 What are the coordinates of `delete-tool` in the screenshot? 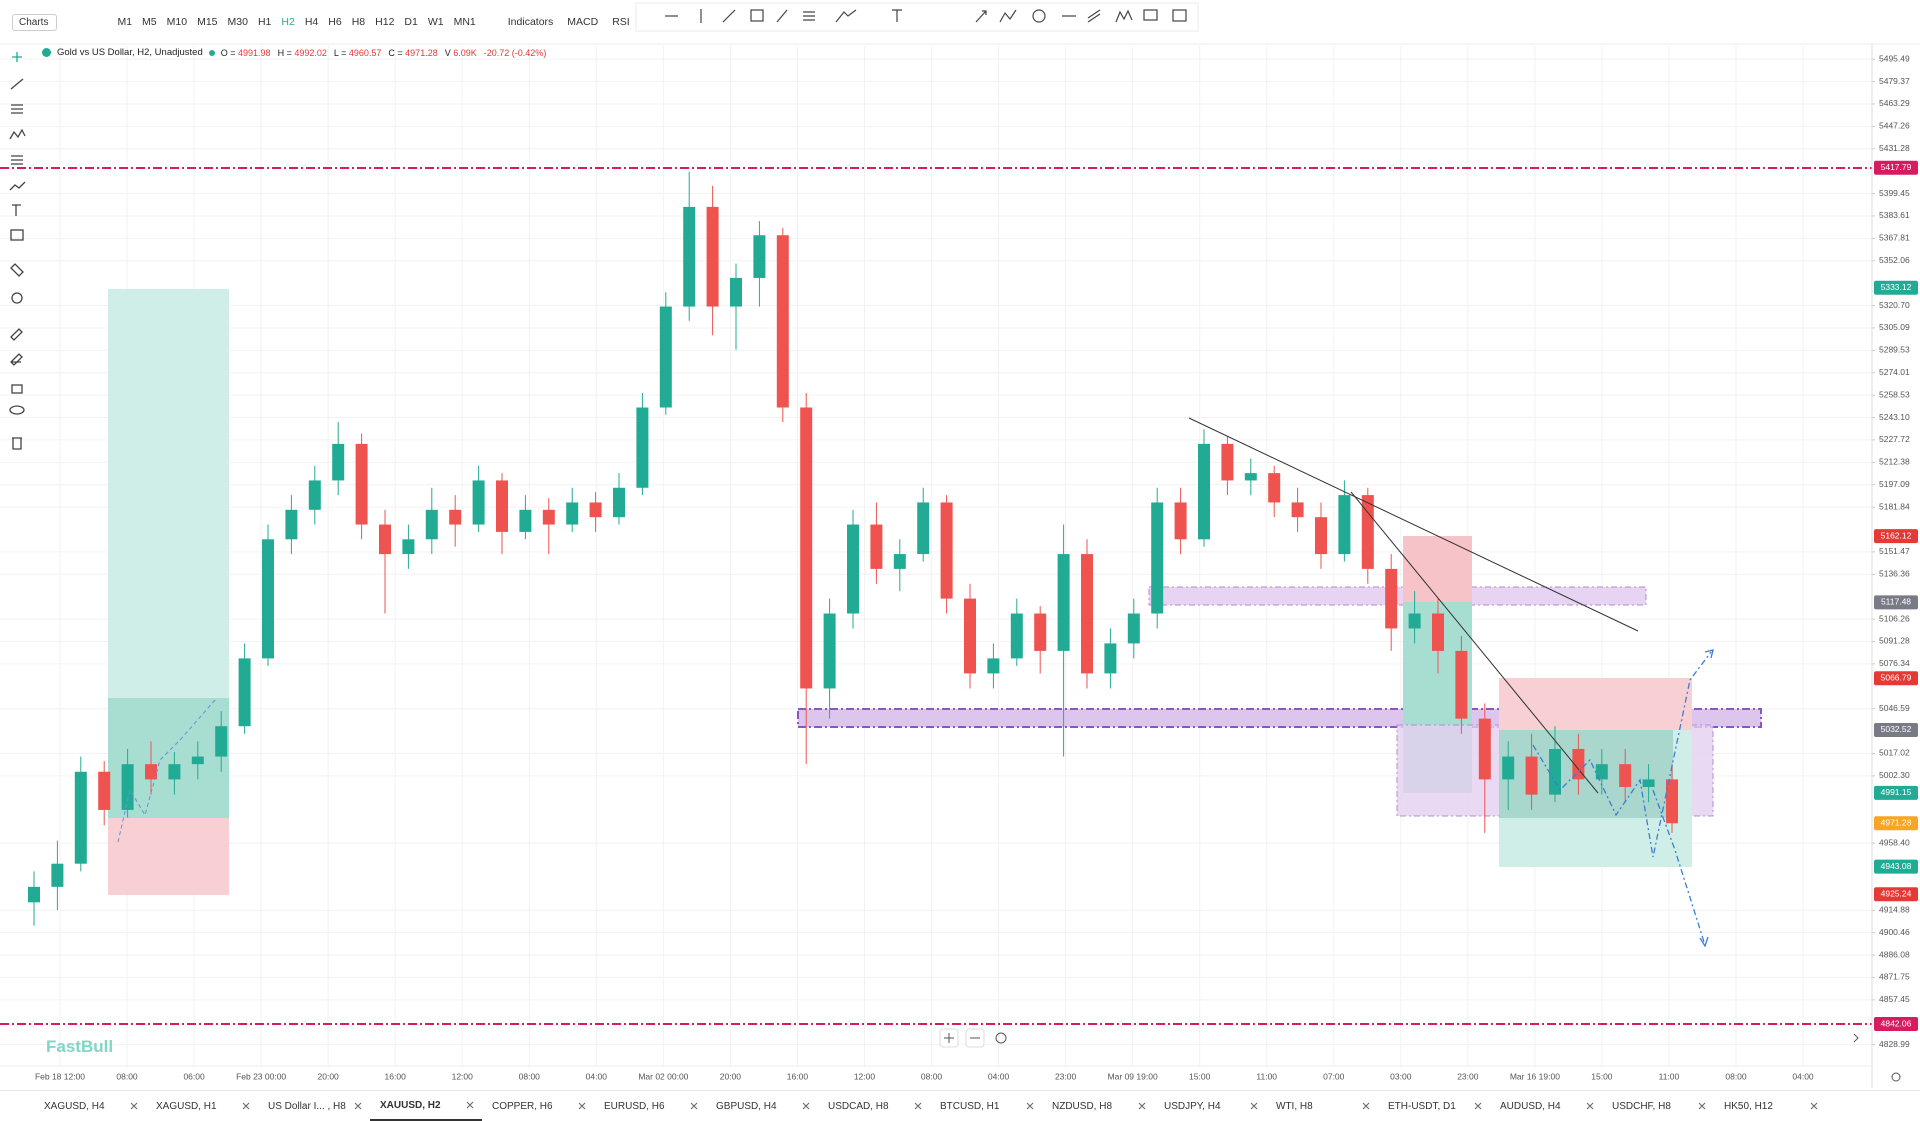 It's located at (17, 443).